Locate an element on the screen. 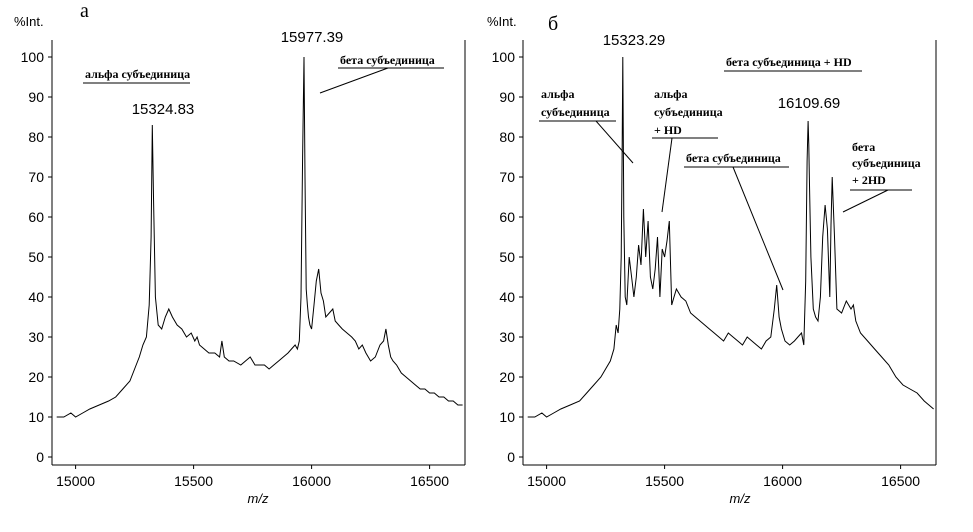 Image resolution: width=973 pixels, height=532 pixels. panel-a-y-tick-label: 40 is located at coordinates (36, 297).